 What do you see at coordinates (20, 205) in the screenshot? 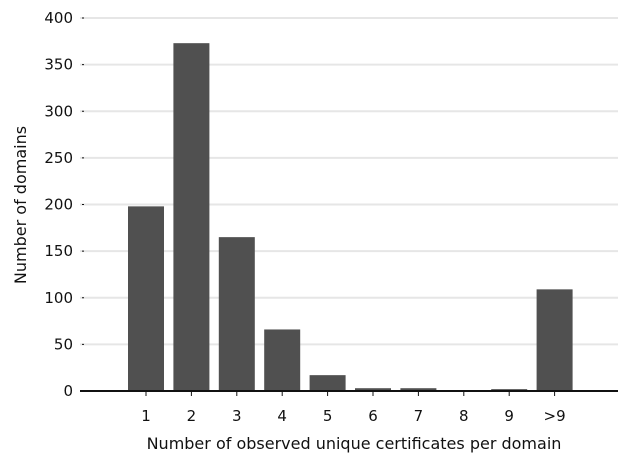
I see `y-axis-label: Number of domains` at bounding box center [20, 205].